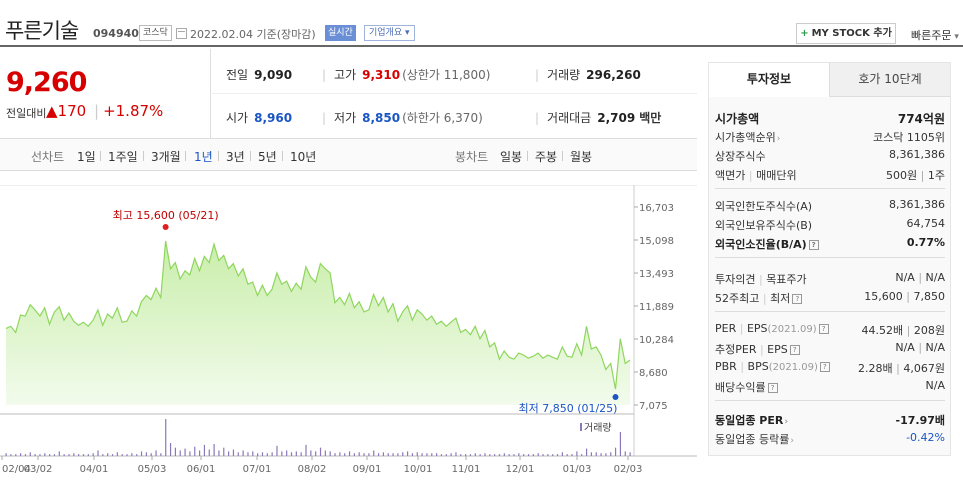 The height and width of the screenshot is (486, 963). Describe the element at coordinates (123, 157) in the screenshot. I see `tab-1w: 1주일` at that location.